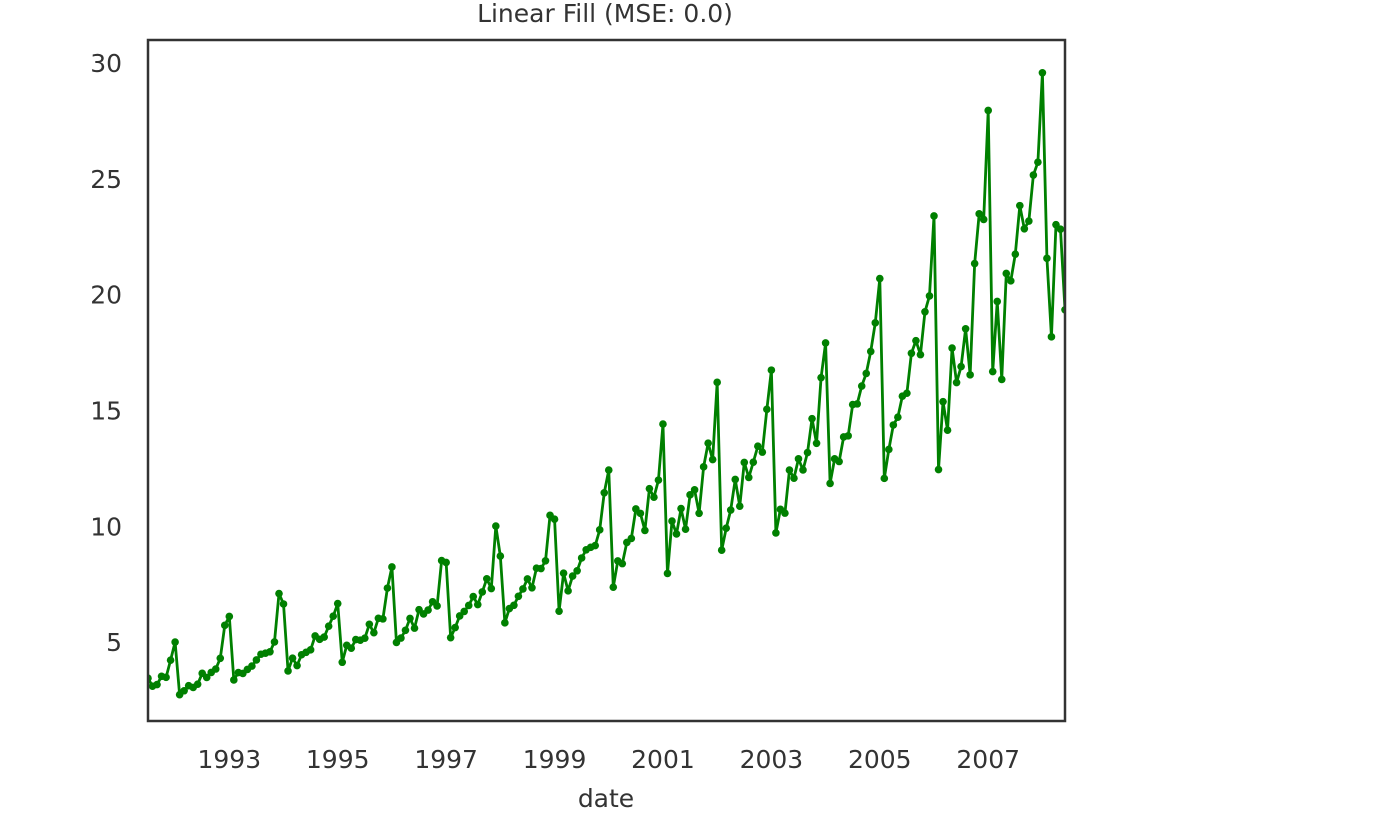  I want to click on y-tick-label: 5, so click(114, 642).